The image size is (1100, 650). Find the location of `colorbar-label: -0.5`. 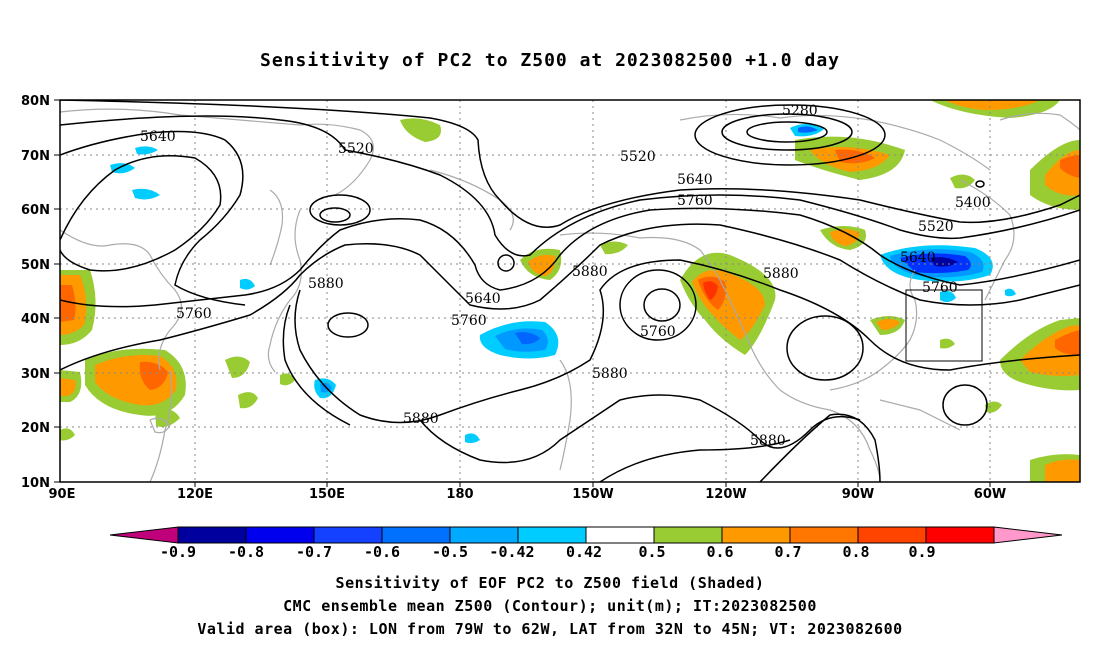

colorbar-label: -0.5 is located at coordinates (450, 552).